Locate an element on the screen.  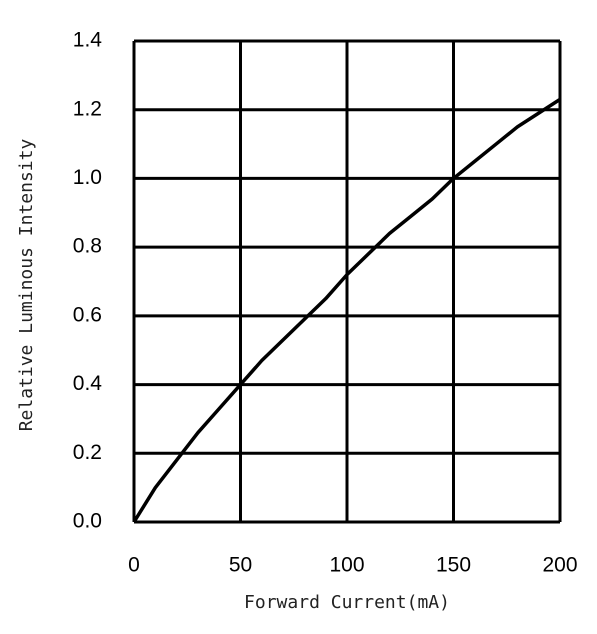
x-tick-label: 200 is located at coordinates (559, 565).